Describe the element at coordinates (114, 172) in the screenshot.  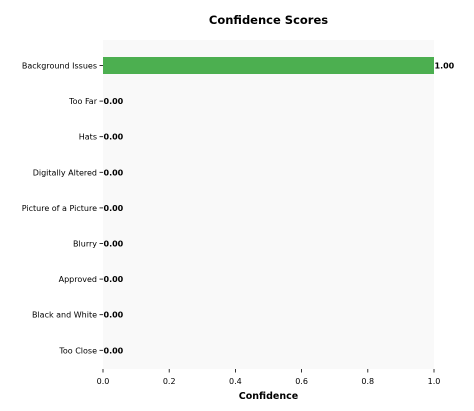
I see `value-label-digitally-altered: 0.00` at that location.